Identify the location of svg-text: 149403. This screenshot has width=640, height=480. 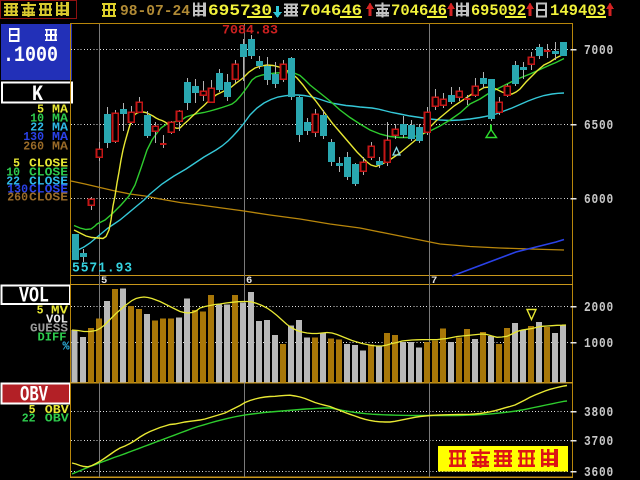
(578, 11).